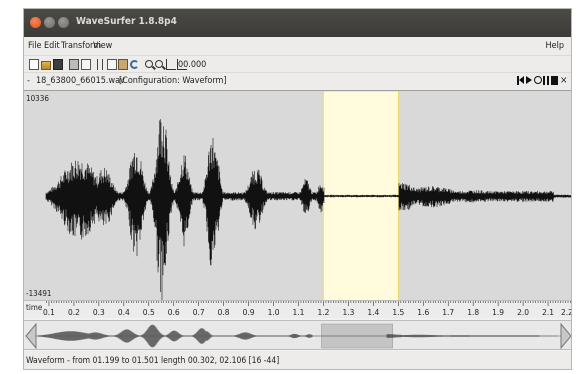 The height and width of the screenshot is (374, 579). What do you see at coordinates (448, 312) in the screenshot?
I see `time-tick-label: 1.7` at bounding box center [448, 312].